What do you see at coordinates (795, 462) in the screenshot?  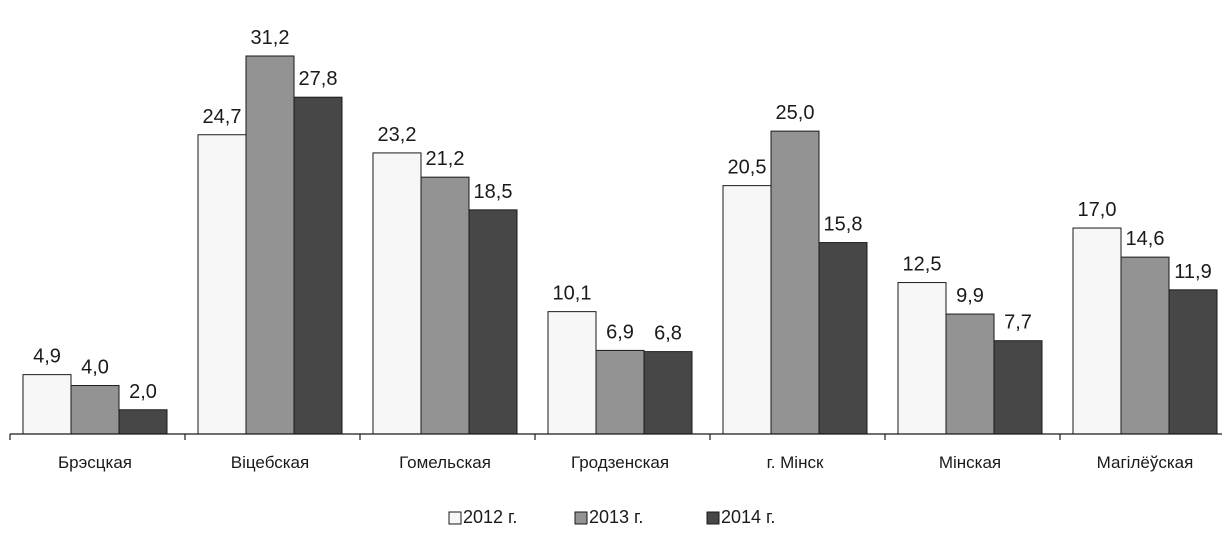 I see `category-label: г. Мінск` at bounding box center [795, 462].